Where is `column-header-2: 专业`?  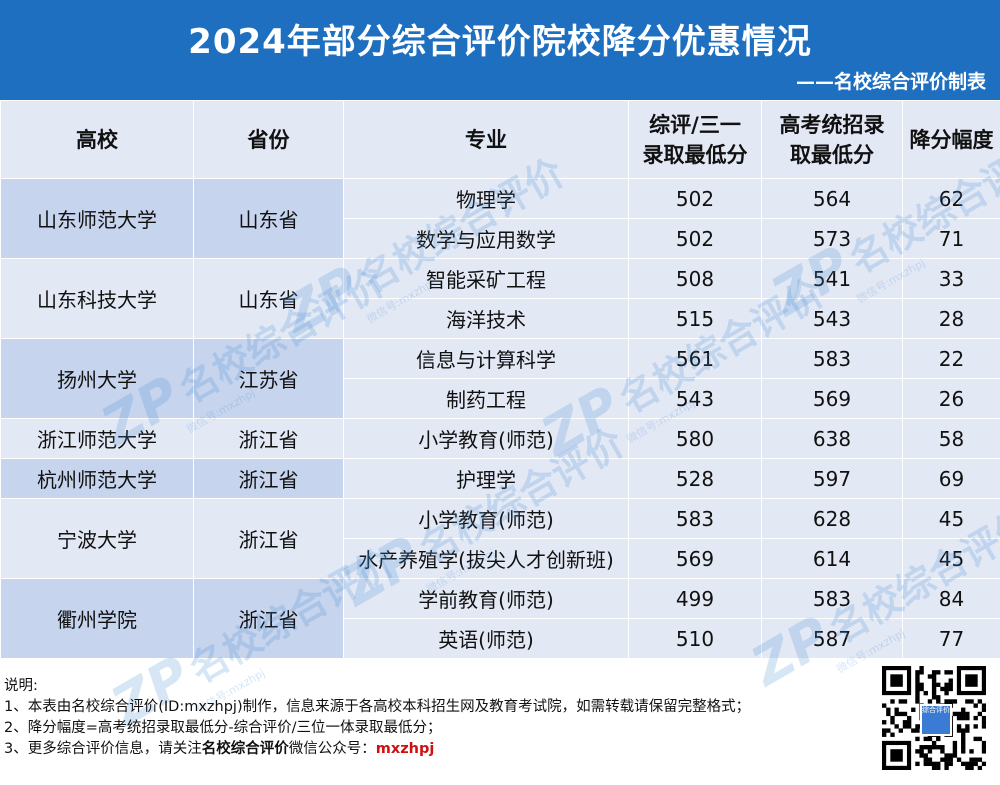 column-header-2: 专业 is located at coordinates (486, 139).